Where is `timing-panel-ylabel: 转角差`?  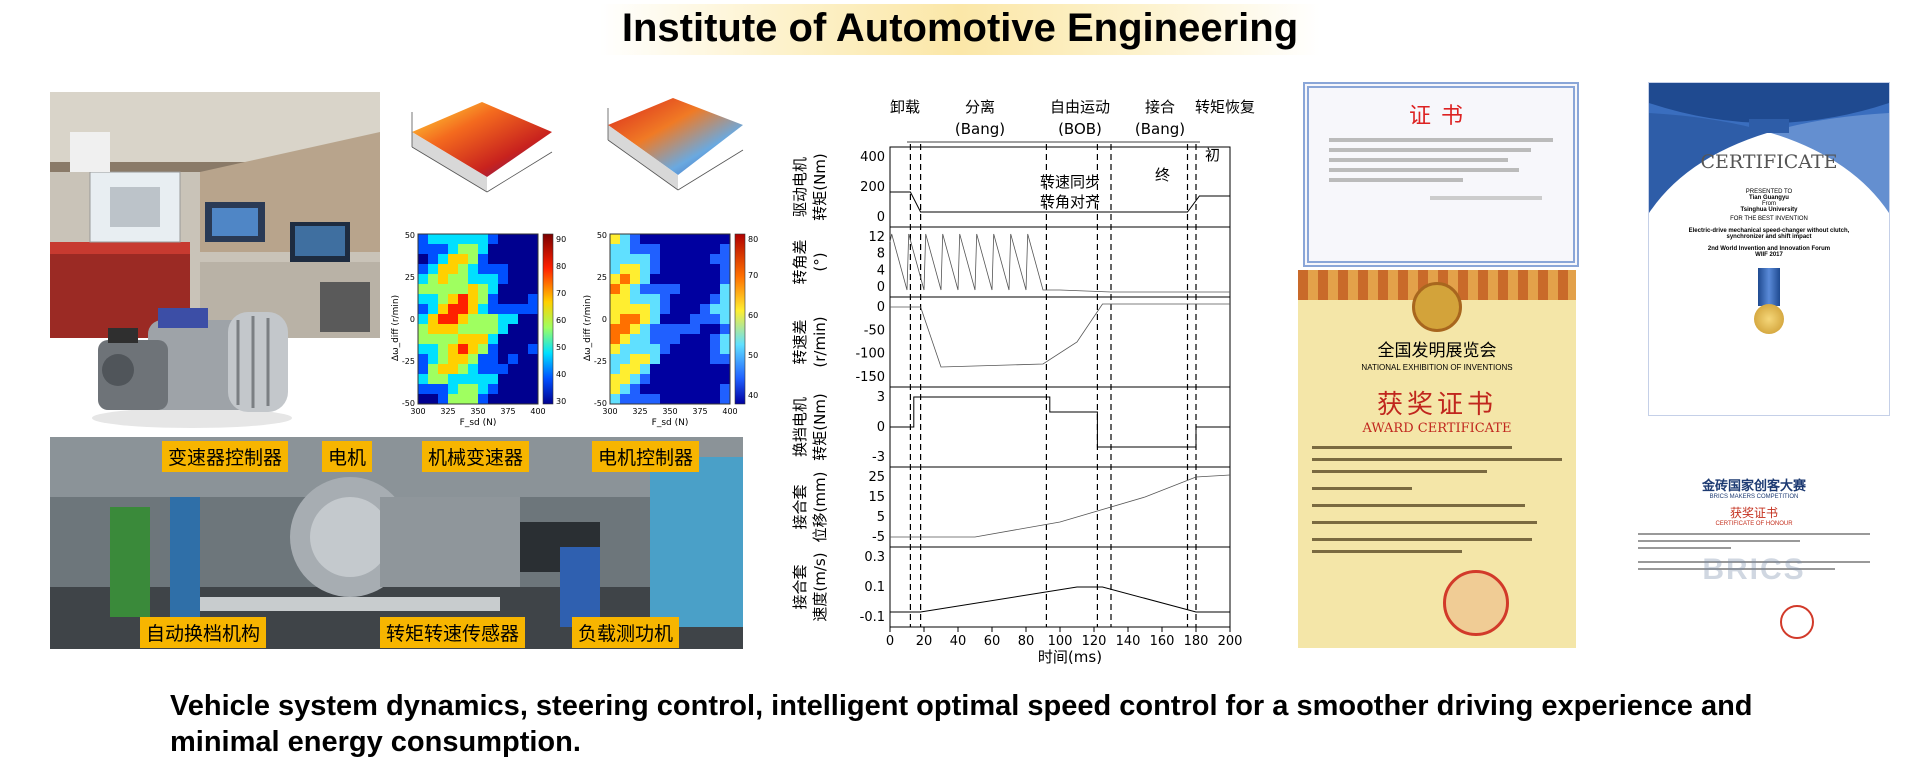
timing-panel-ylabel: 转角差 is located at coordinates (800, 261).